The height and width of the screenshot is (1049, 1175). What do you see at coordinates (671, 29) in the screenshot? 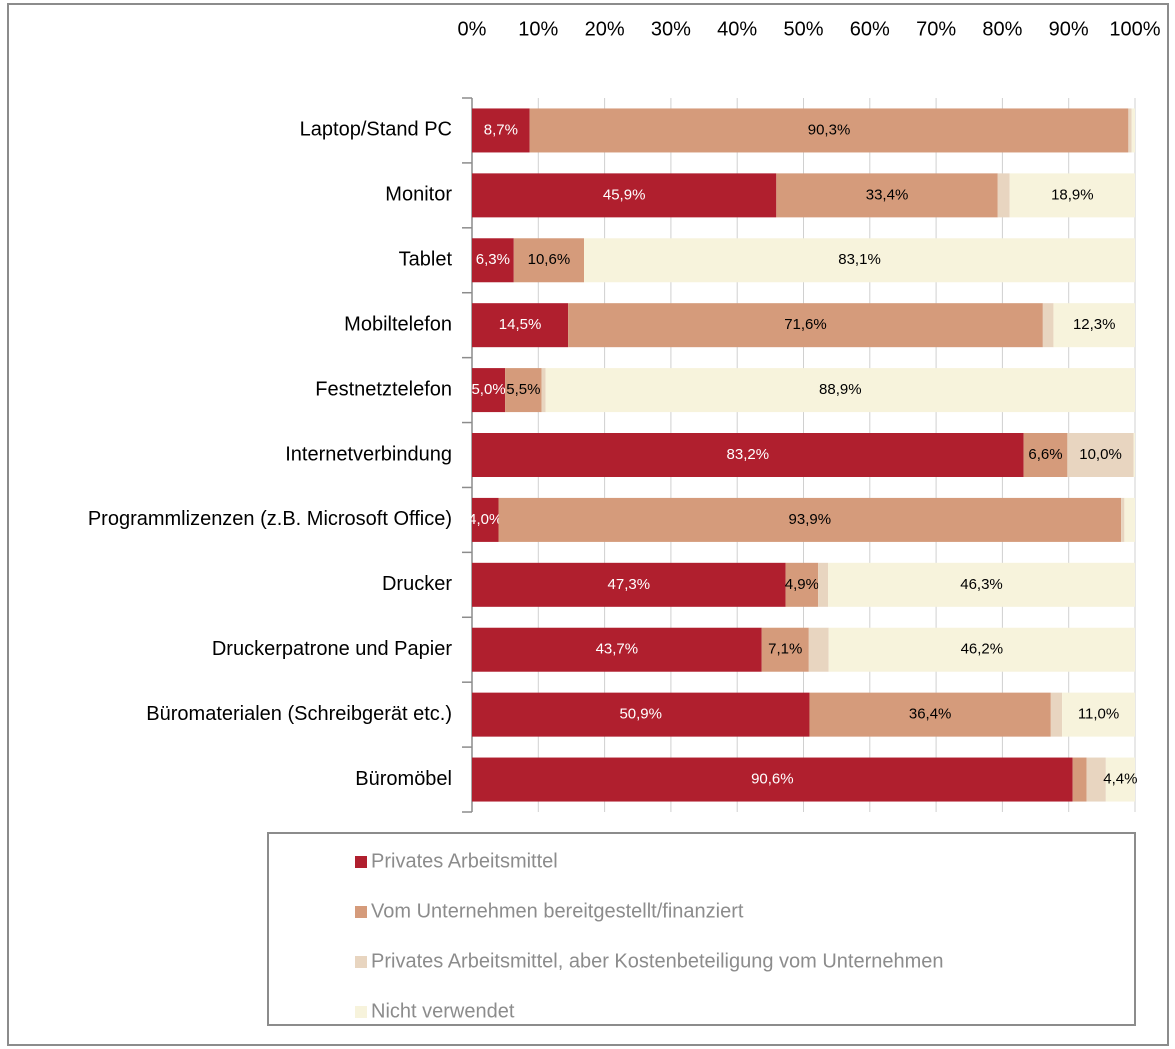
I see `x-tick-label: 30%` at bounding box center [671, 29].